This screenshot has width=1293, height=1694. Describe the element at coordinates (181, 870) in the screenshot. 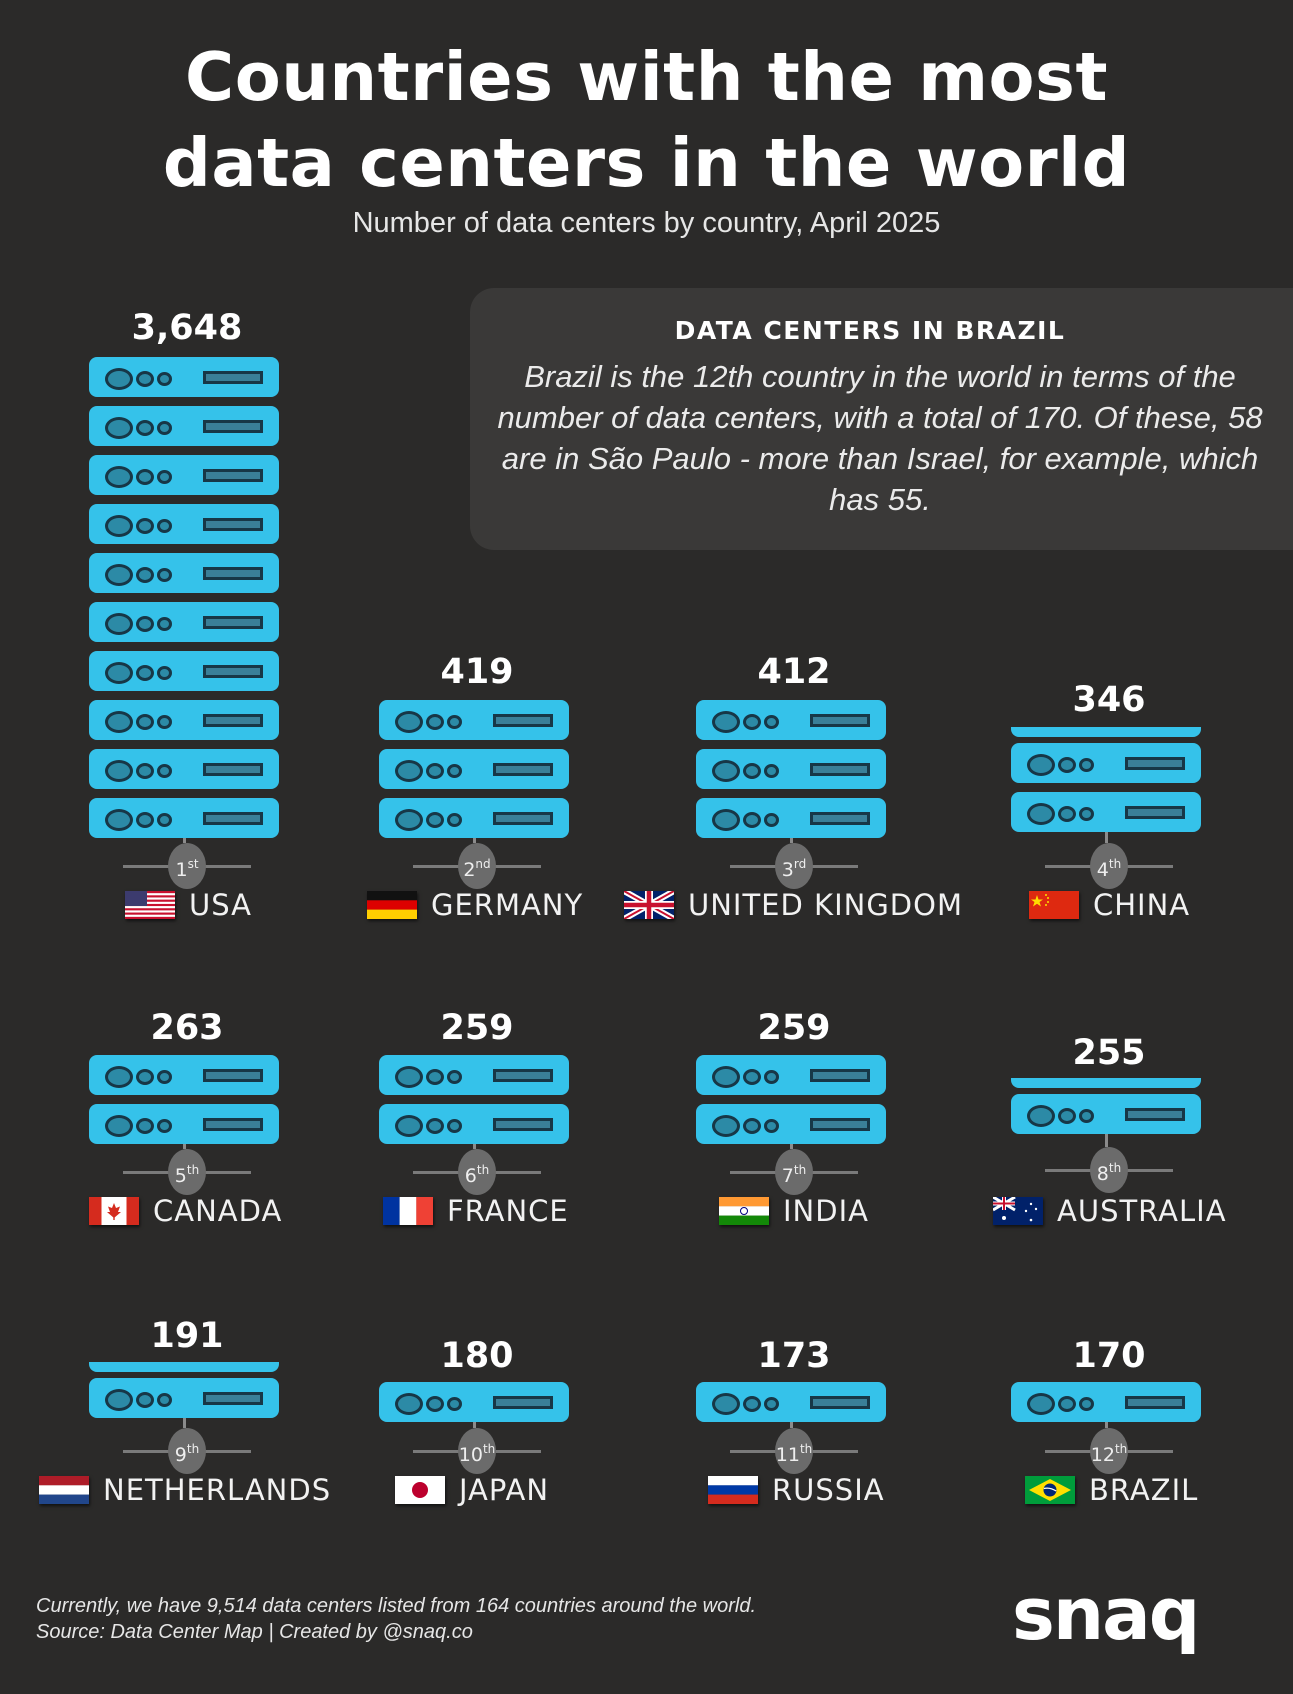

I see `rank-number: 1` at that location.